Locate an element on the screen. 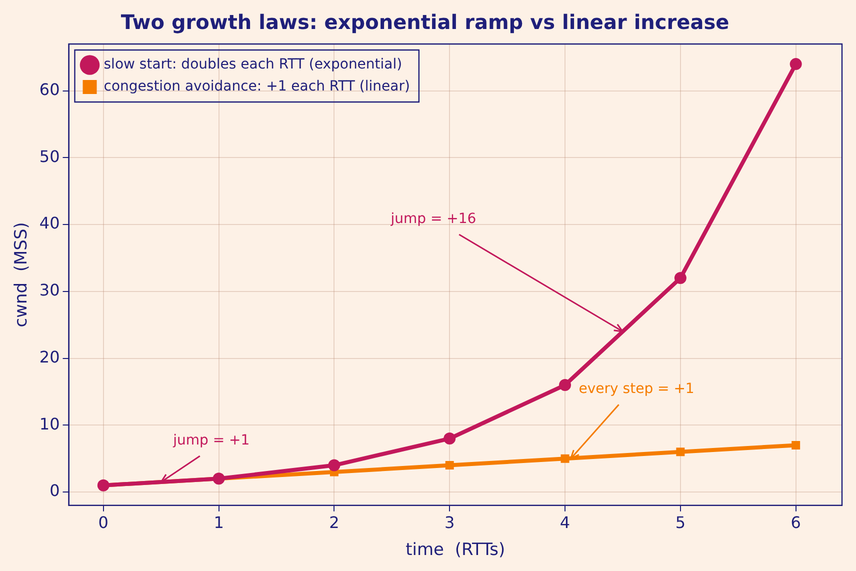  legend-label: congestion avoidance: +1 each RTT (linear) is located at coordinates (257, 86).